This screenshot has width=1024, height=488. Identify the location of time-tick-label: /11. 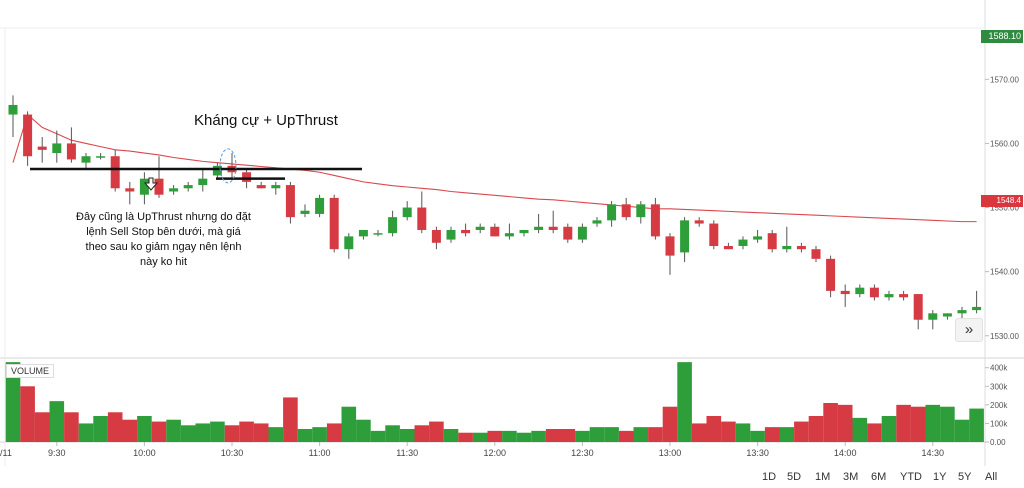
(6, 453).